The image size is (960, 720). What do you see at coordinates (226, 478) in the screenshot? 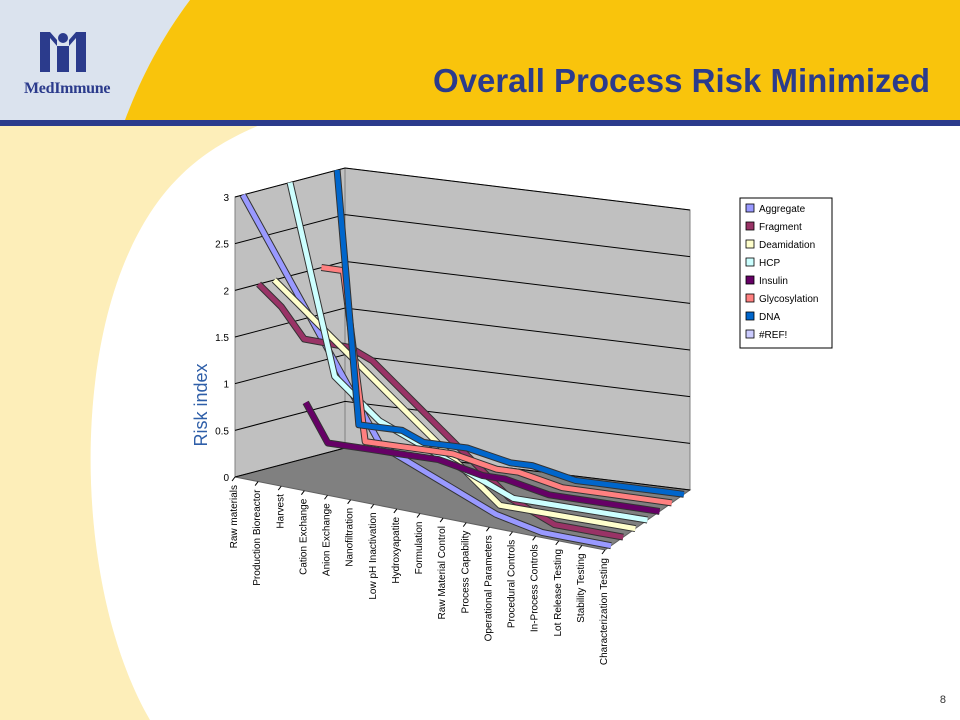
I see `y-tick-label: 0` at bounding box center [226, 478].